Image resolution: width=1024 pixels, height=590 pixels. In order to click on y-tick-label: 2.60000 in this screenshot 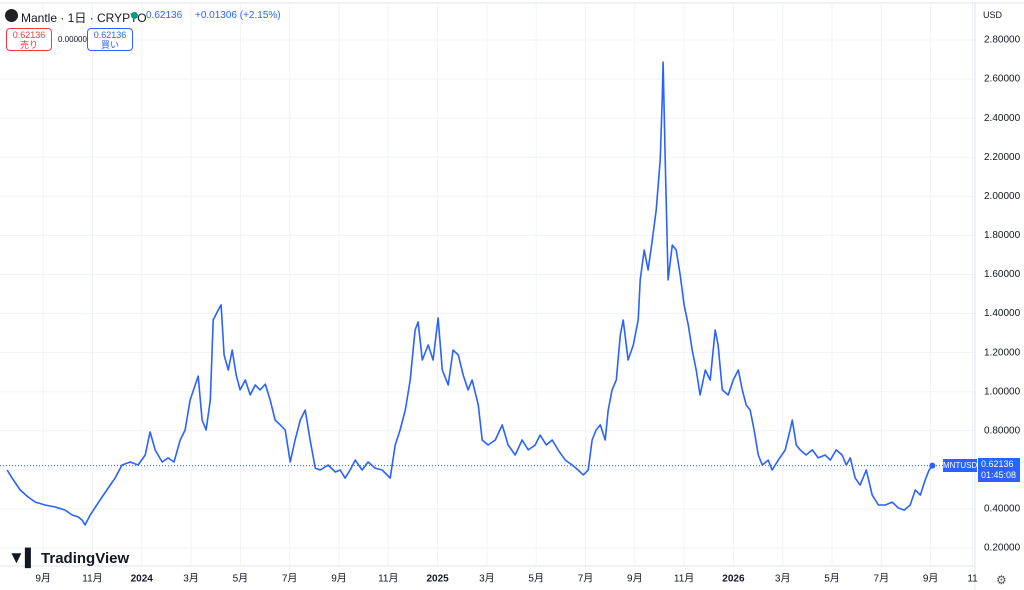, I will do `click(1002, 79)`.